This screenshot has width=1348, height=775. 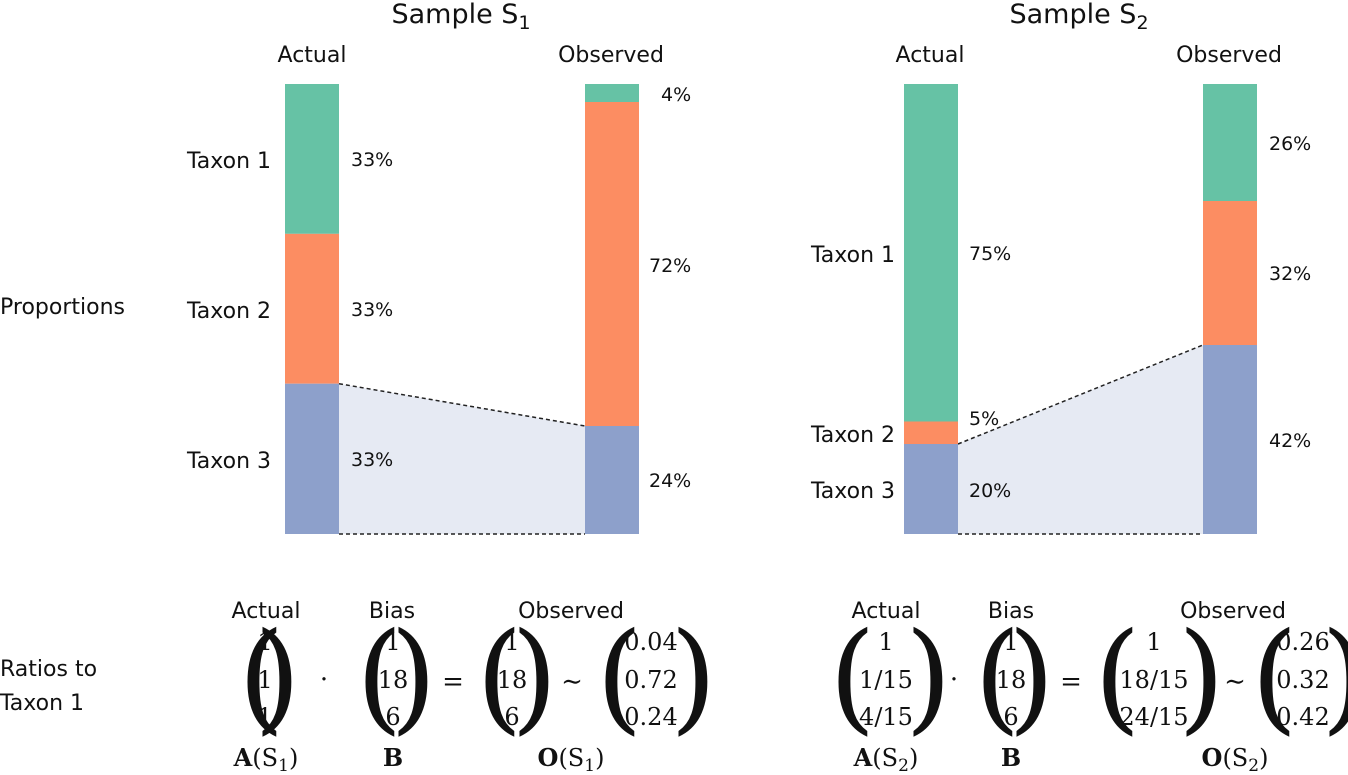 I want to click on eq2-actual-value-1: 1, so click(x=885, y=642).